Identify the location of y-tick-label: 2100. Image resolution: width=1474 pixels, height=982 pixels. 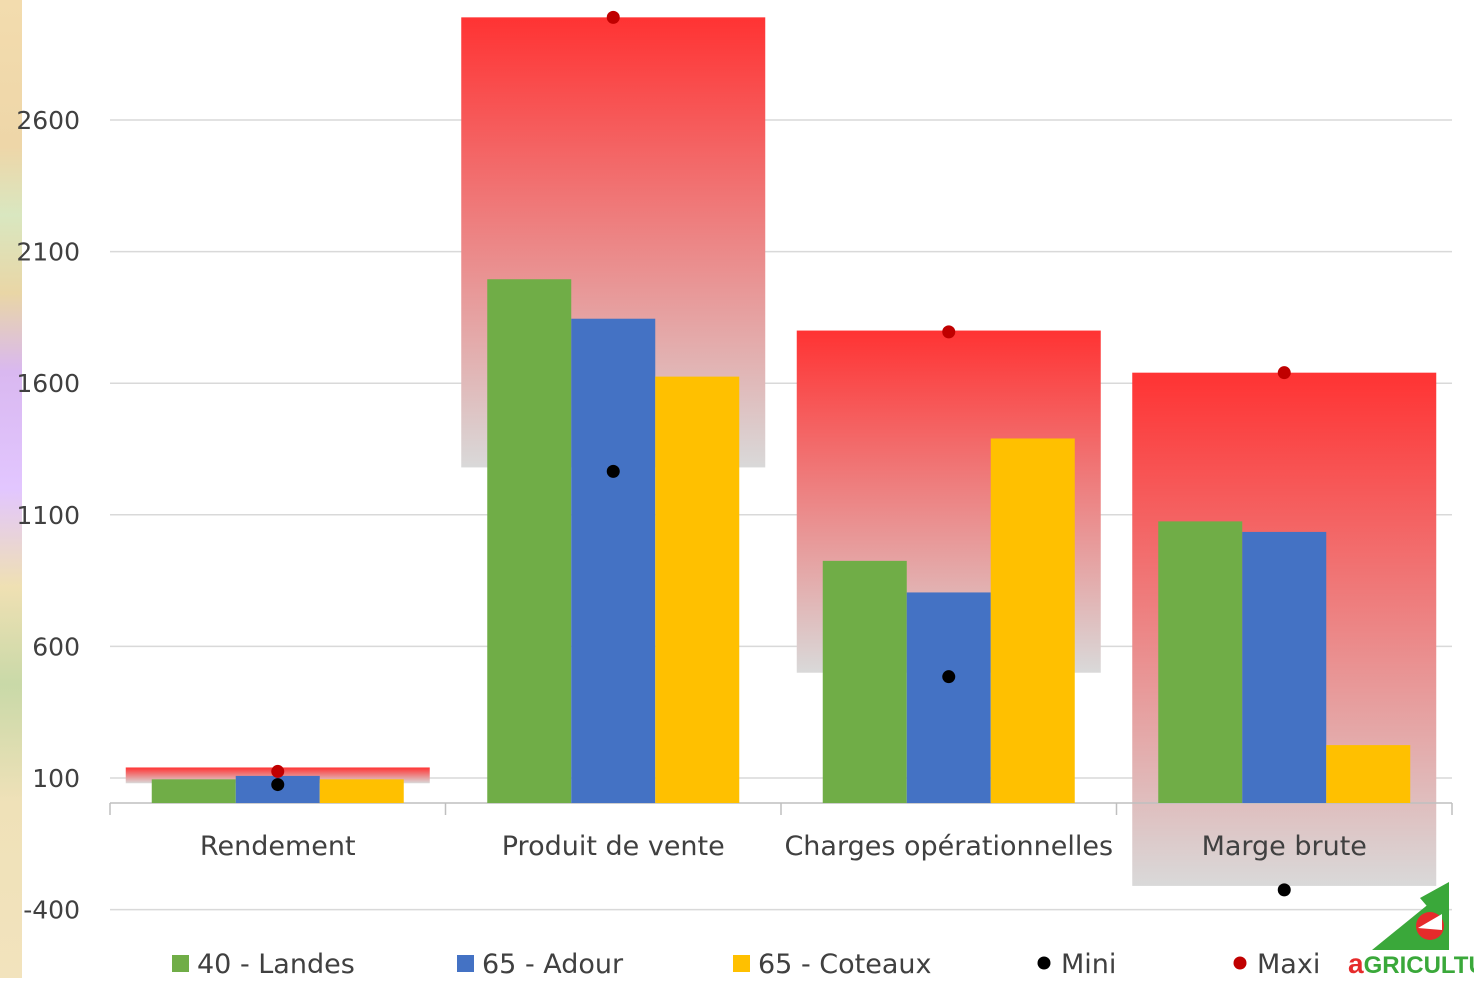
(48, 252).